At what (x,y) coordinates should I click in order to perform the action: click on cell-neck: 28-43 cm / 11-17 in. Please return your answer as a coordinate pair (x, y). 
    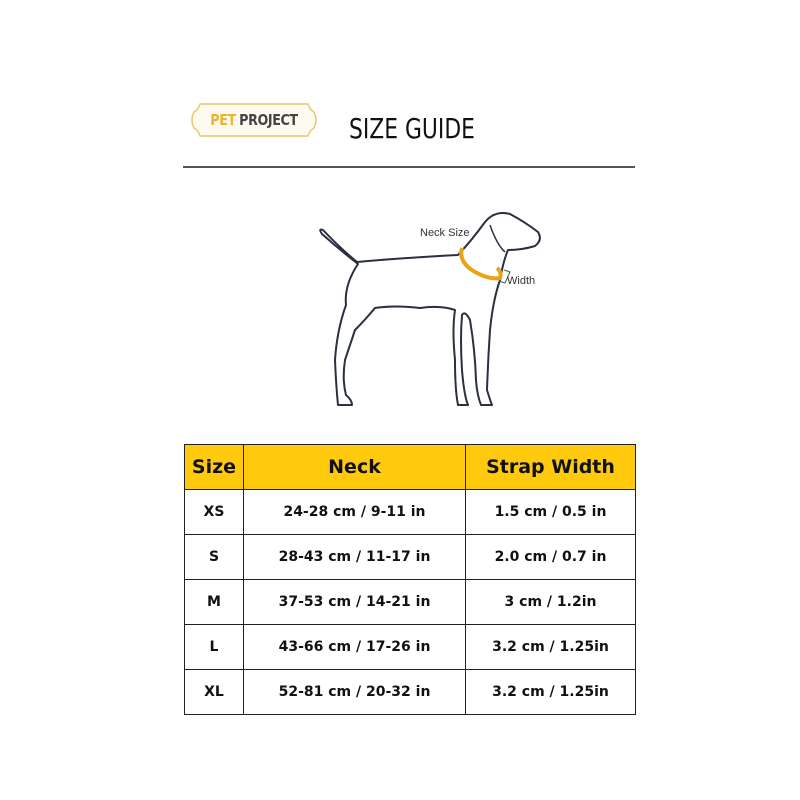
    Looking at the image, I should click on (354, 557).